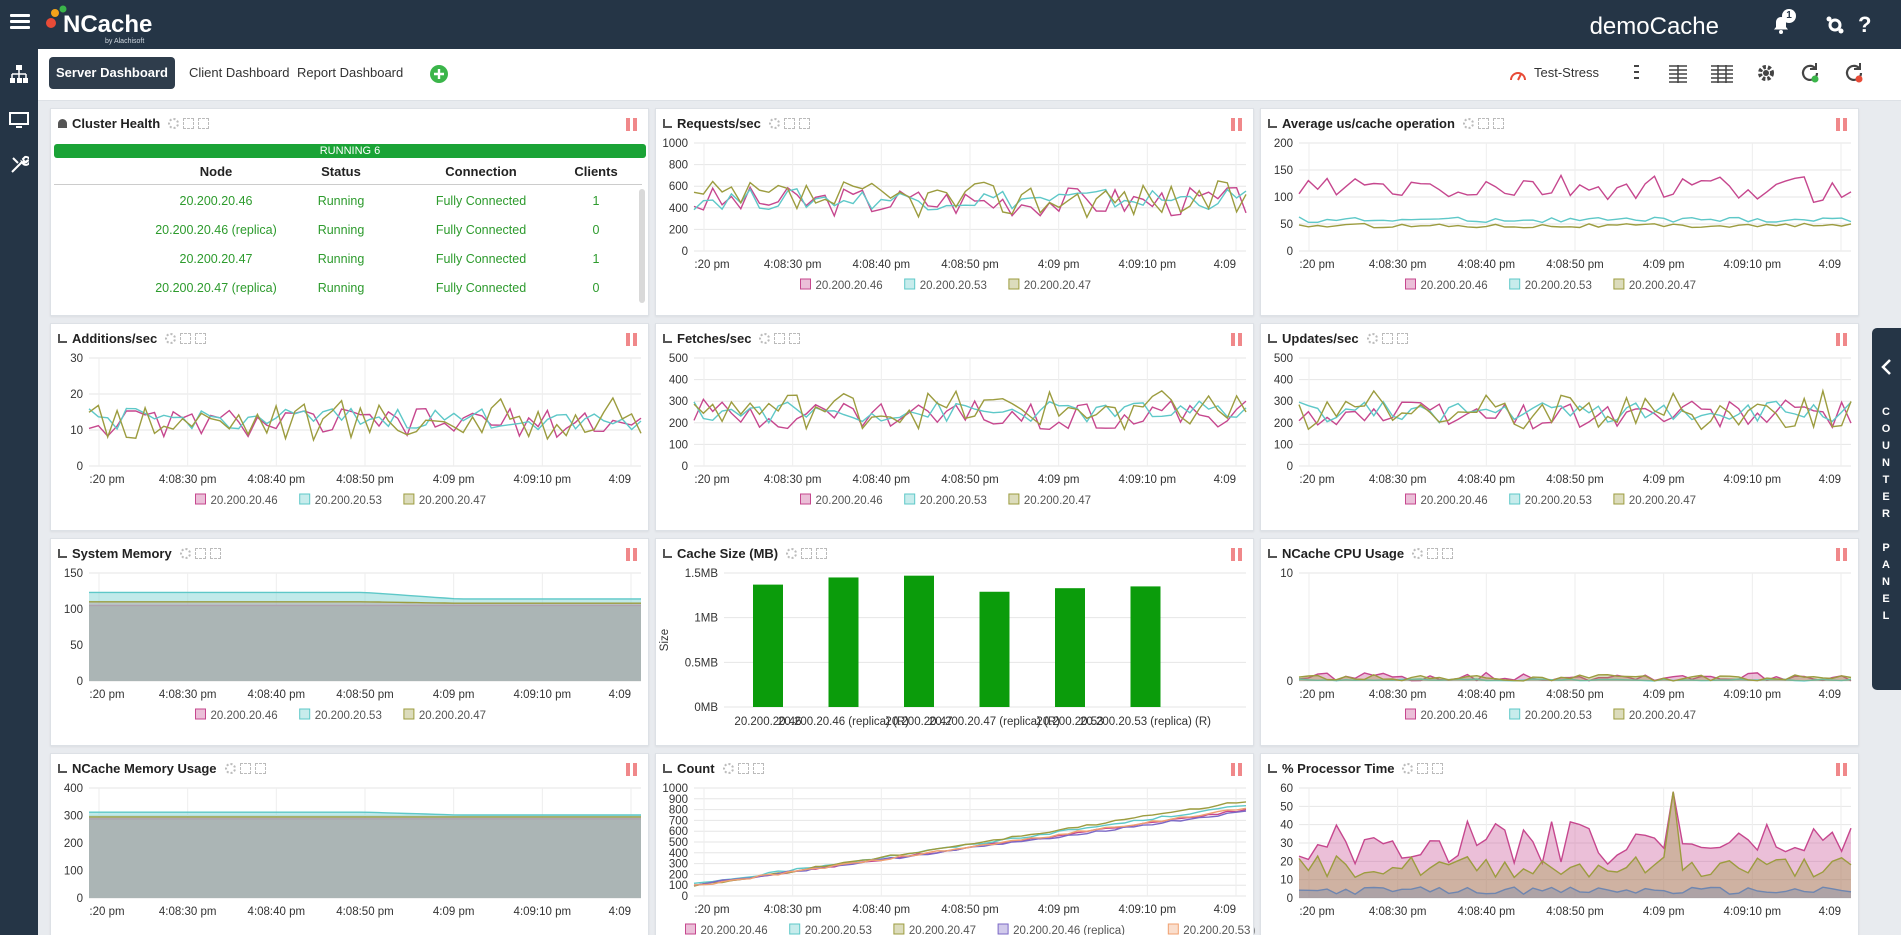 The height and width of the screenshot is (935, 1901). What do you see at coordinates (350, 72) in the screenshot?
I see `tab-report-dashboard: Report Dashboard` at bounding box center [350, 72].